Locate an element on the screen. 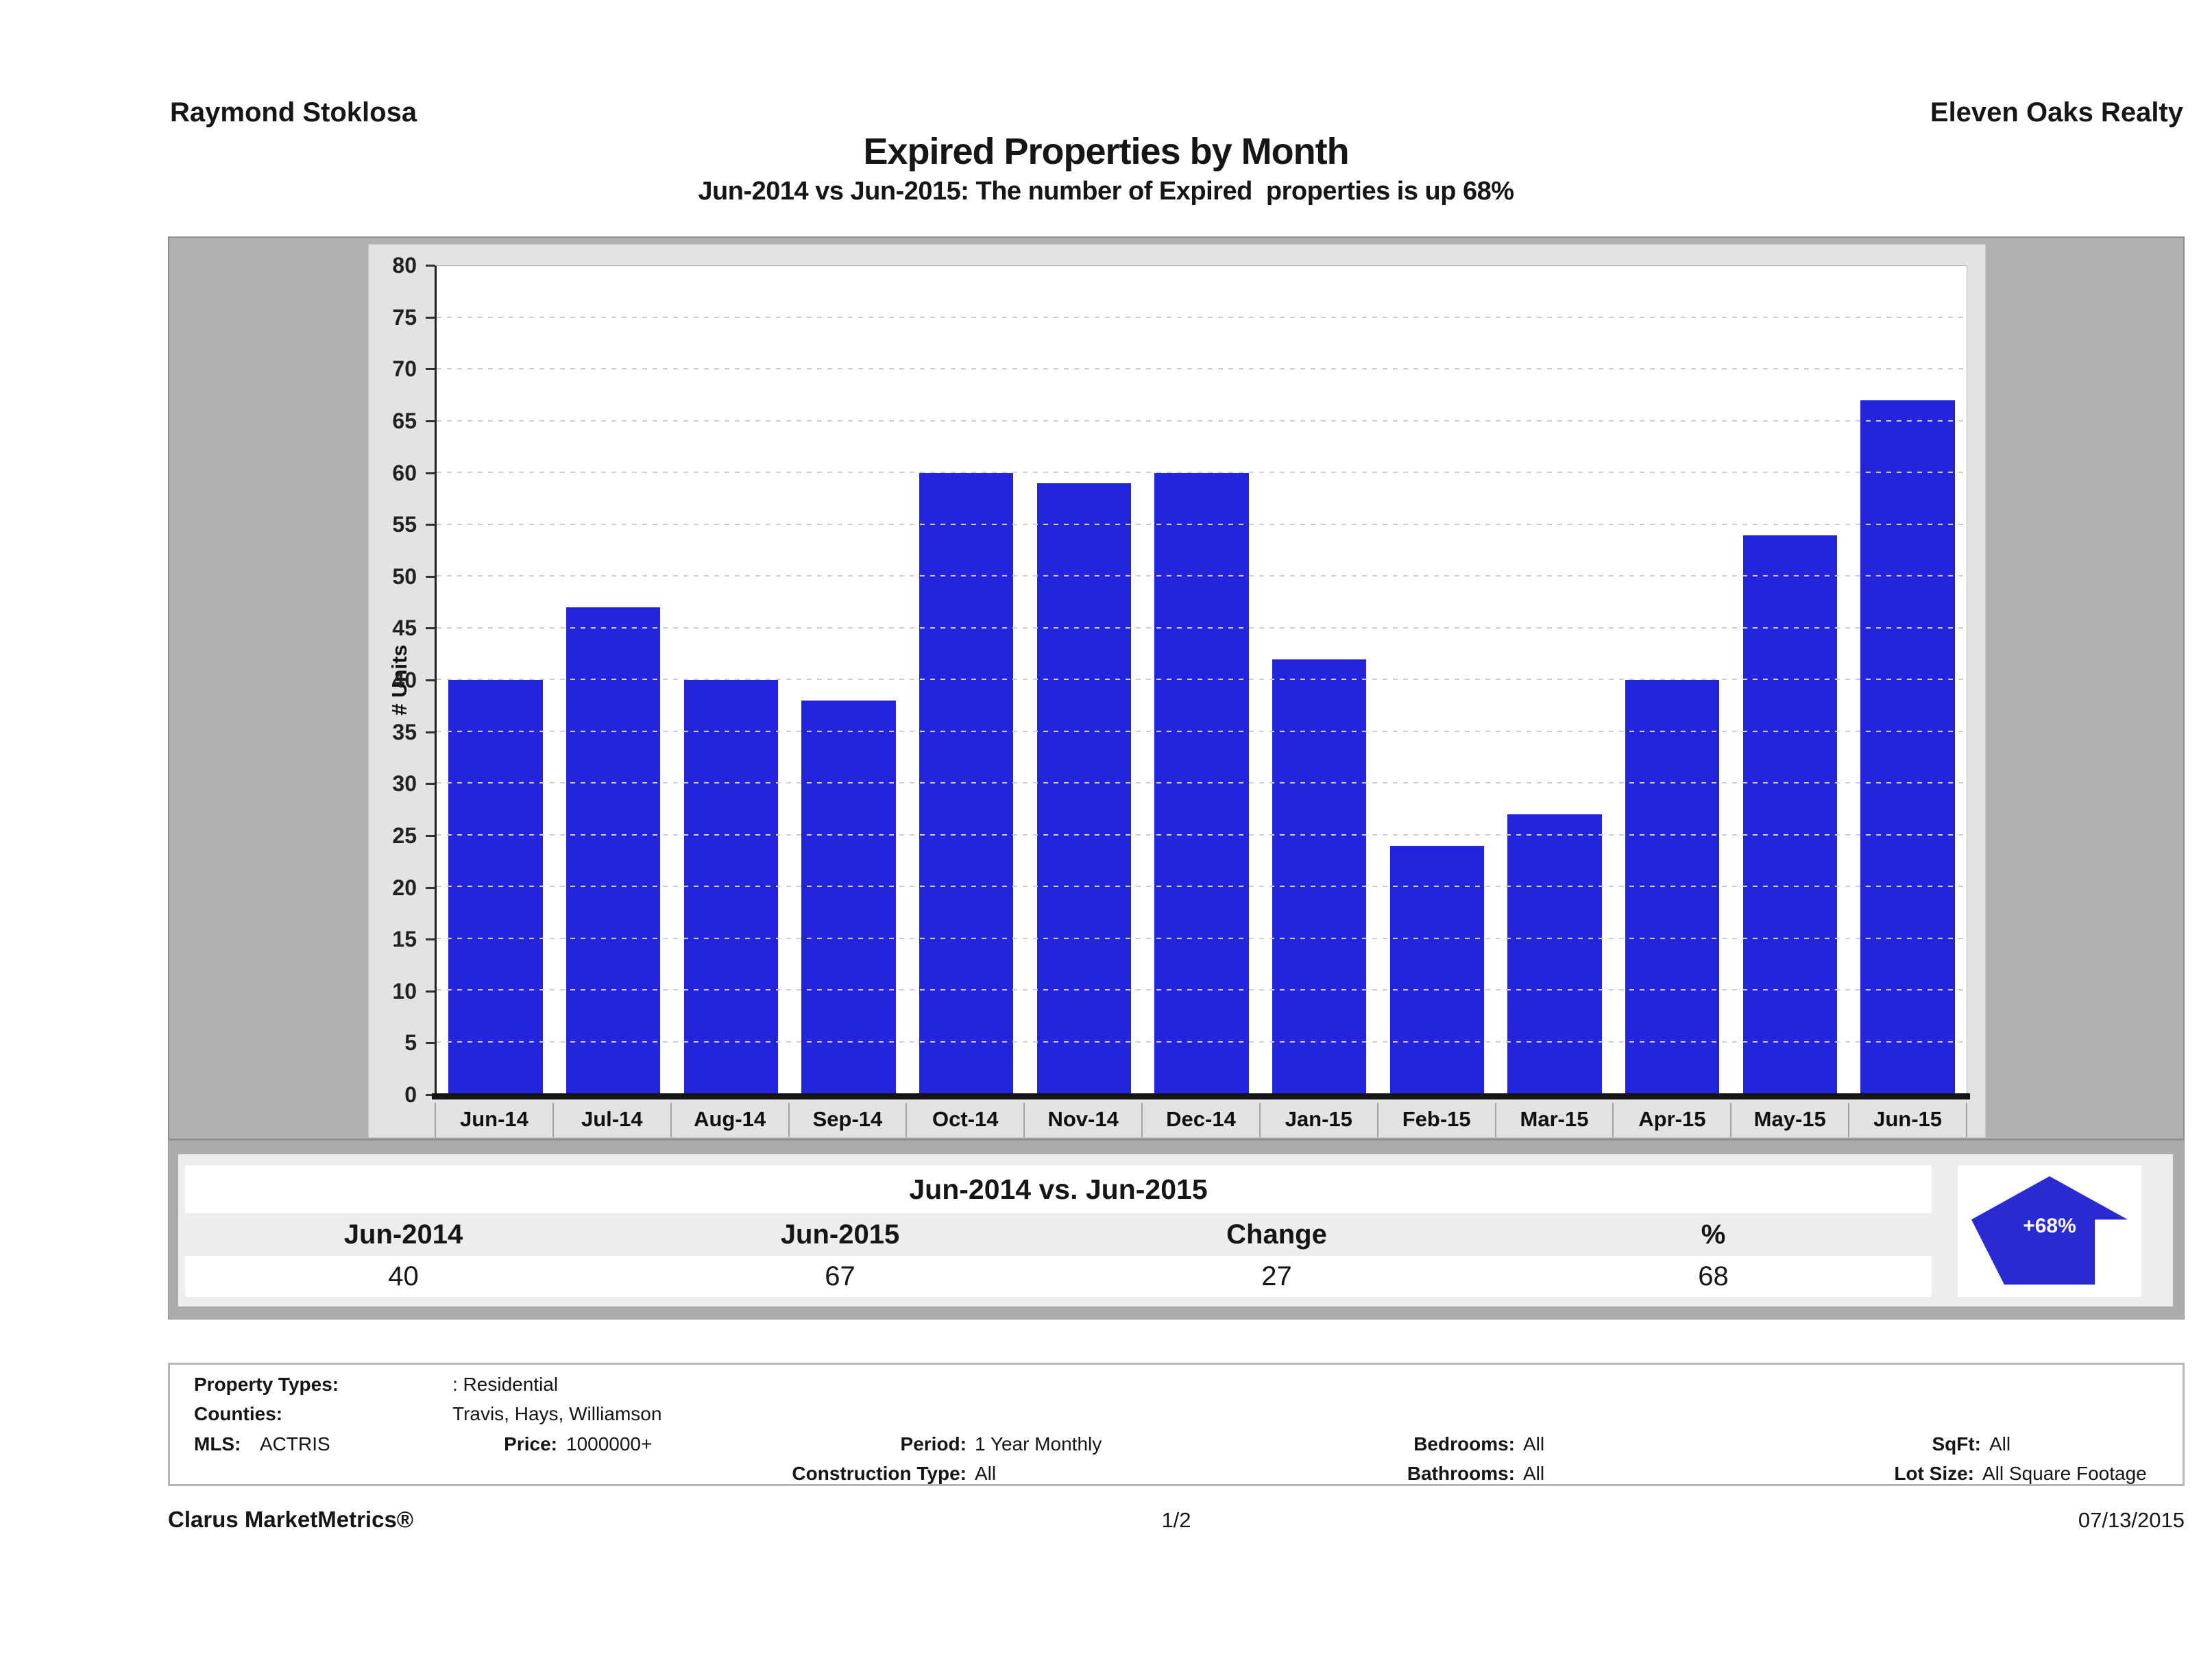 The width and height of the screenshot is (2212, 1678). report-title: Expired Properties by Month is located at coordinates (1106, 151).